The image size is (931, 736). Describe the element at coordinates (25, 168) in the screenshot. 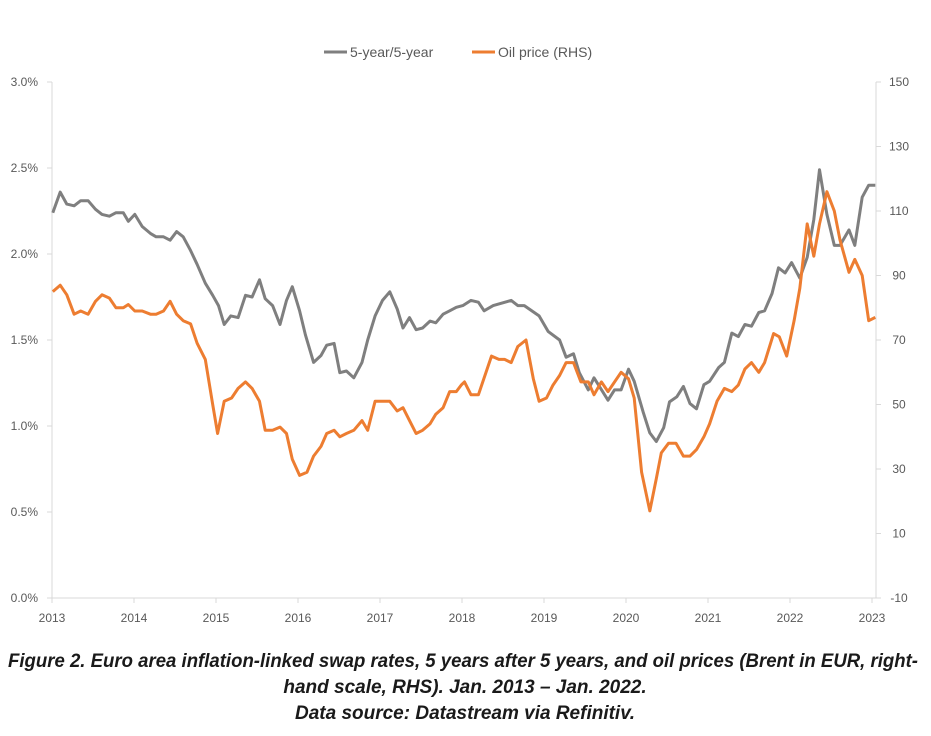

I see `left-tick-label: 2.5%` at that location.